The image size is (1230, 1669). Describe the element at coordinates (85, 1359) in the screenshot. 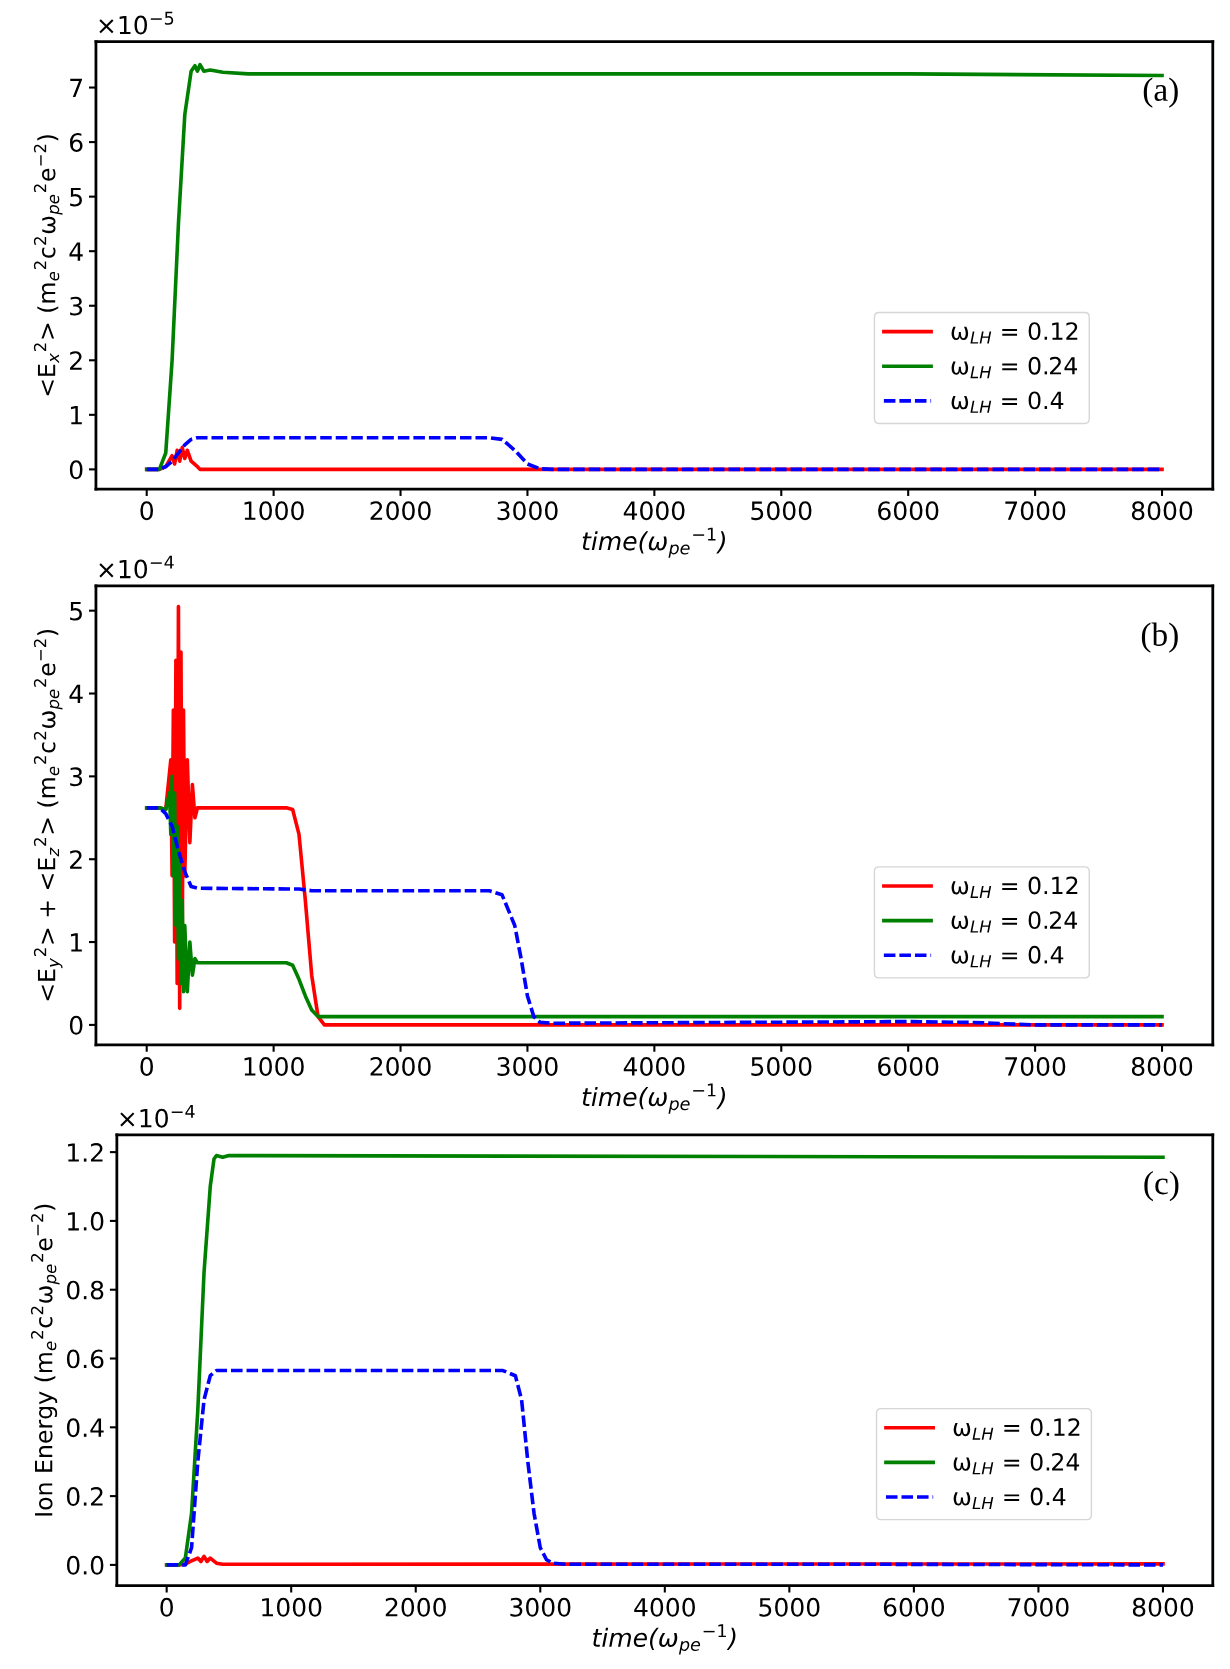

I see `y-tick-label: 0.6` at that location.